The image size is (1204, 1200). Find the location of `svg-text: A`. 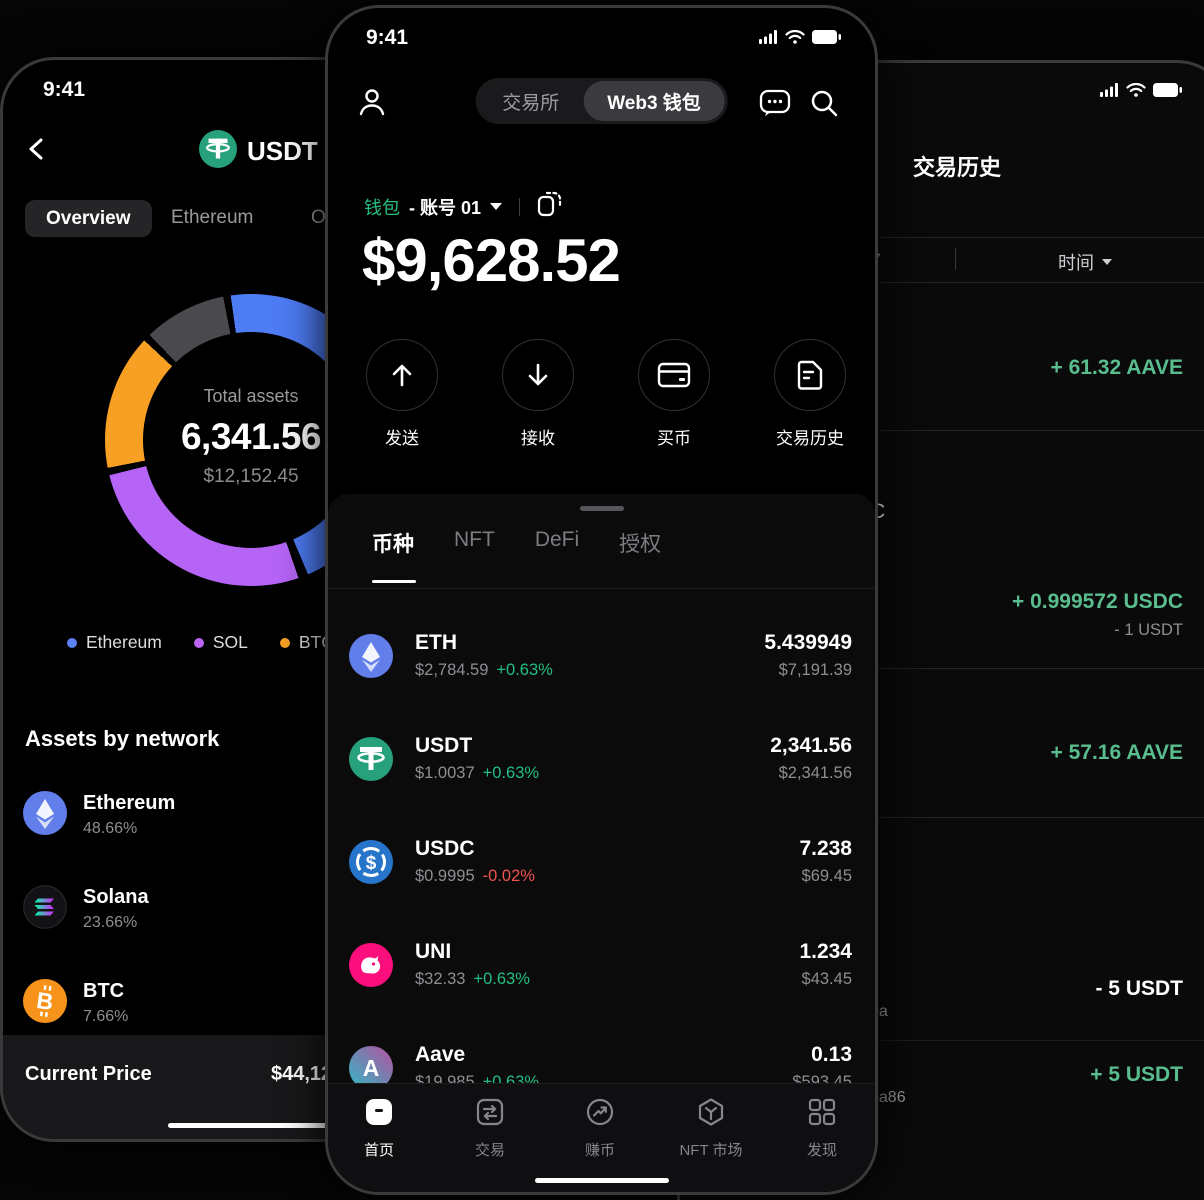

svg-text: A is located at coordinates (371, 1068).